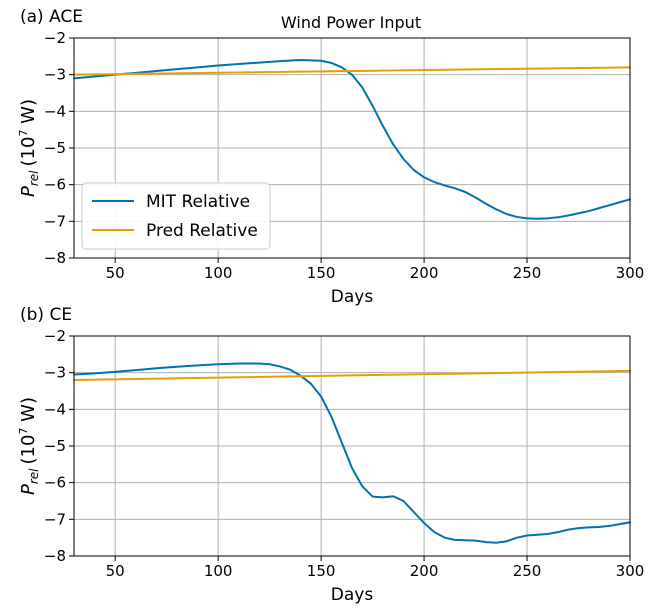 This screenshot has width=656, height=608. I want to click on x-tick-label-ace: 200, so click(424, 273).